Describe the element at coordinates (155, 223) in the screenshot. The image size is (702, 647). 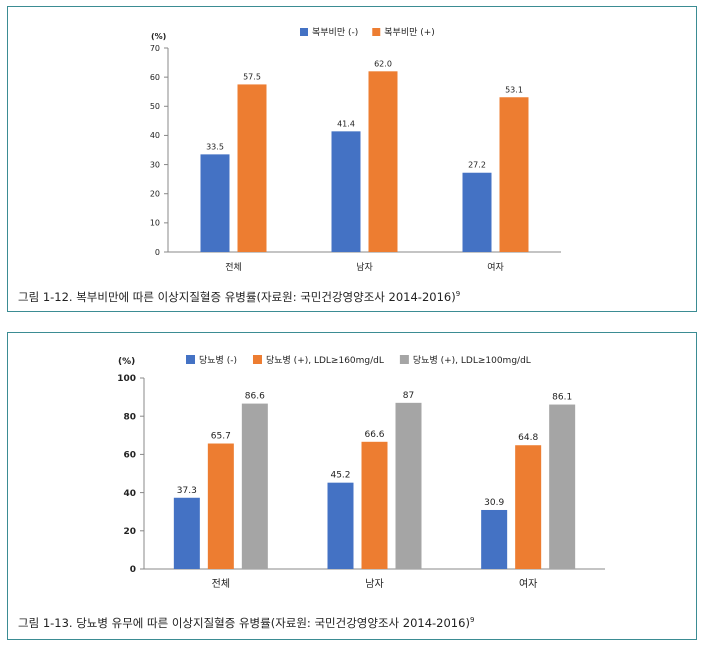
I see `chart-1-y-tick-label: 10` at that location.